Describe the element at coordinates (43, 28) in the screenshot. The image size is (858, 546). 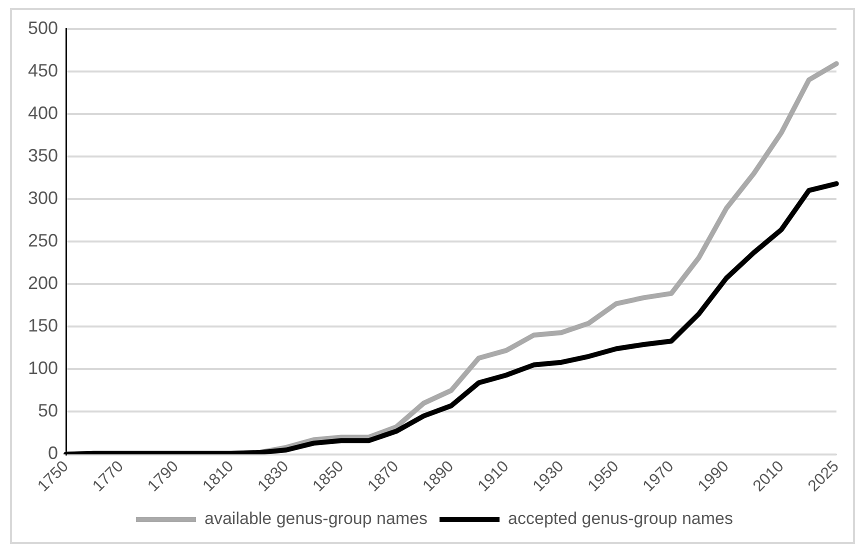
I see `y-tick-label: 500` at that location.